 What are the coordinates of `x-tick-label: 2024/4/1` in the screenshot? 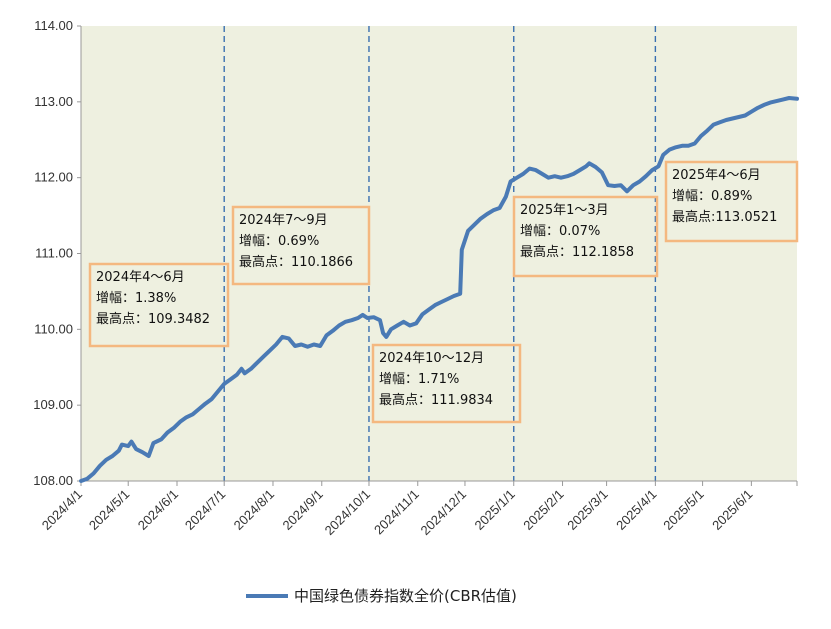 It's located at (62, 510).